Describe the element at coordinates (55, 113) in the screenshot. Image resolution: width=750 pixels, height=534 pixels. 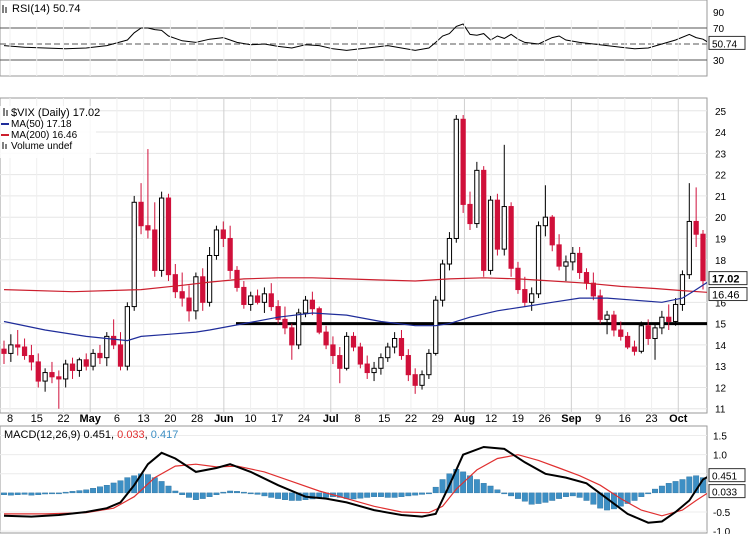
I see `legend-entry: $VIX (Daily) 17.02` at that location.